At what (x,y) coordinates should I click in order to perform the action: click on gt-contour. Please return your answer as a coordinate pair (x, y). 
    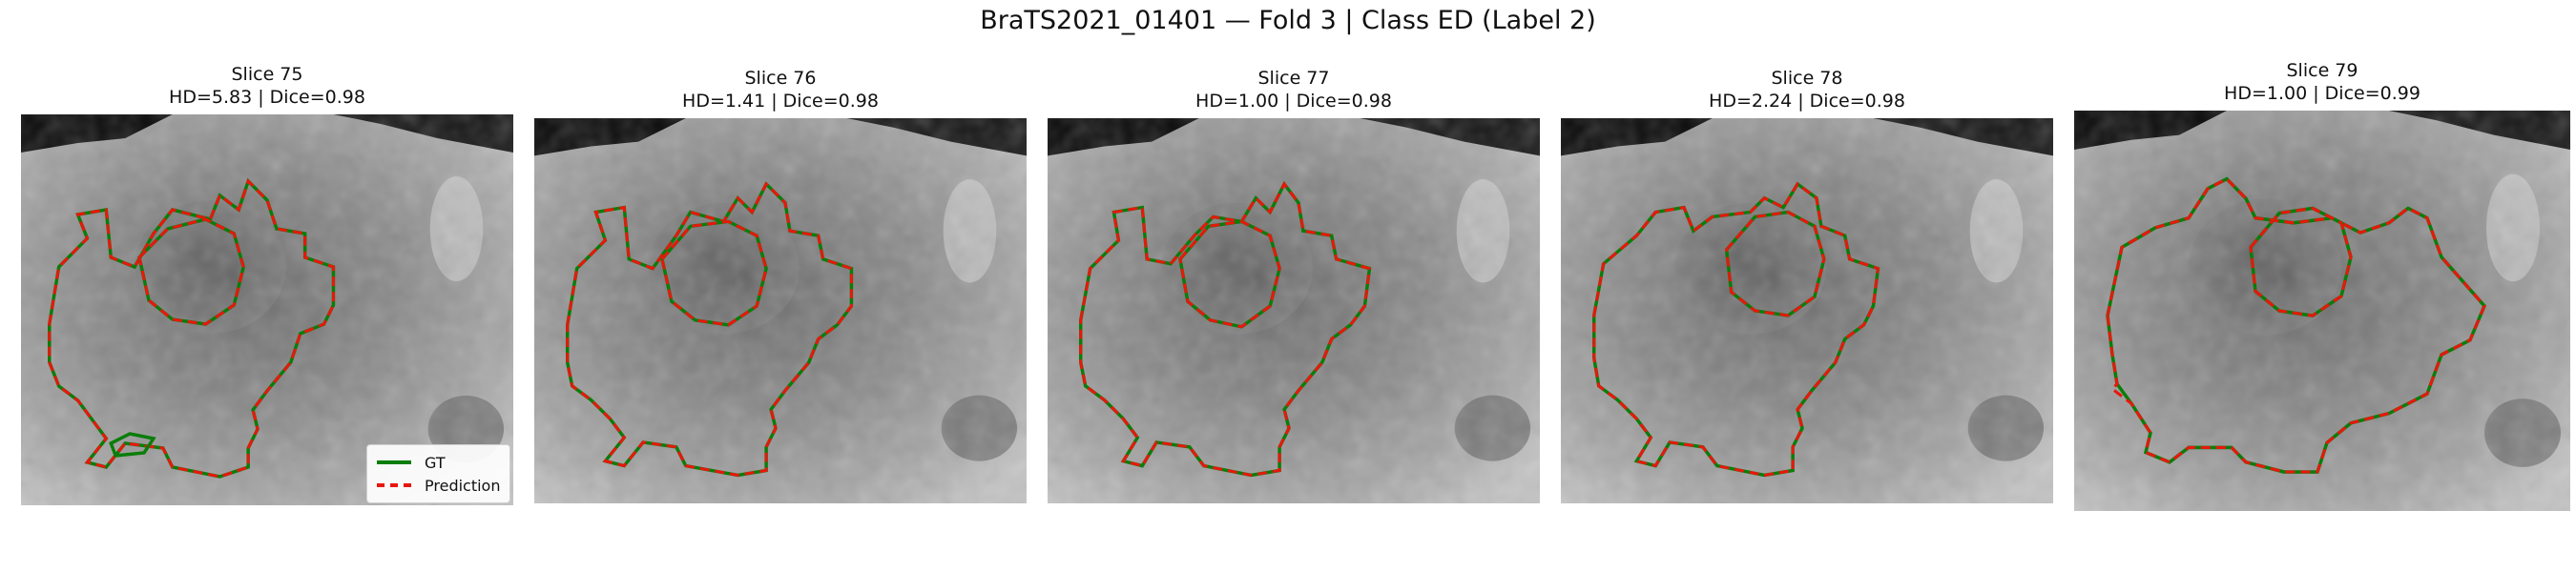
    Looking at the image, I should click on (1225, 329).